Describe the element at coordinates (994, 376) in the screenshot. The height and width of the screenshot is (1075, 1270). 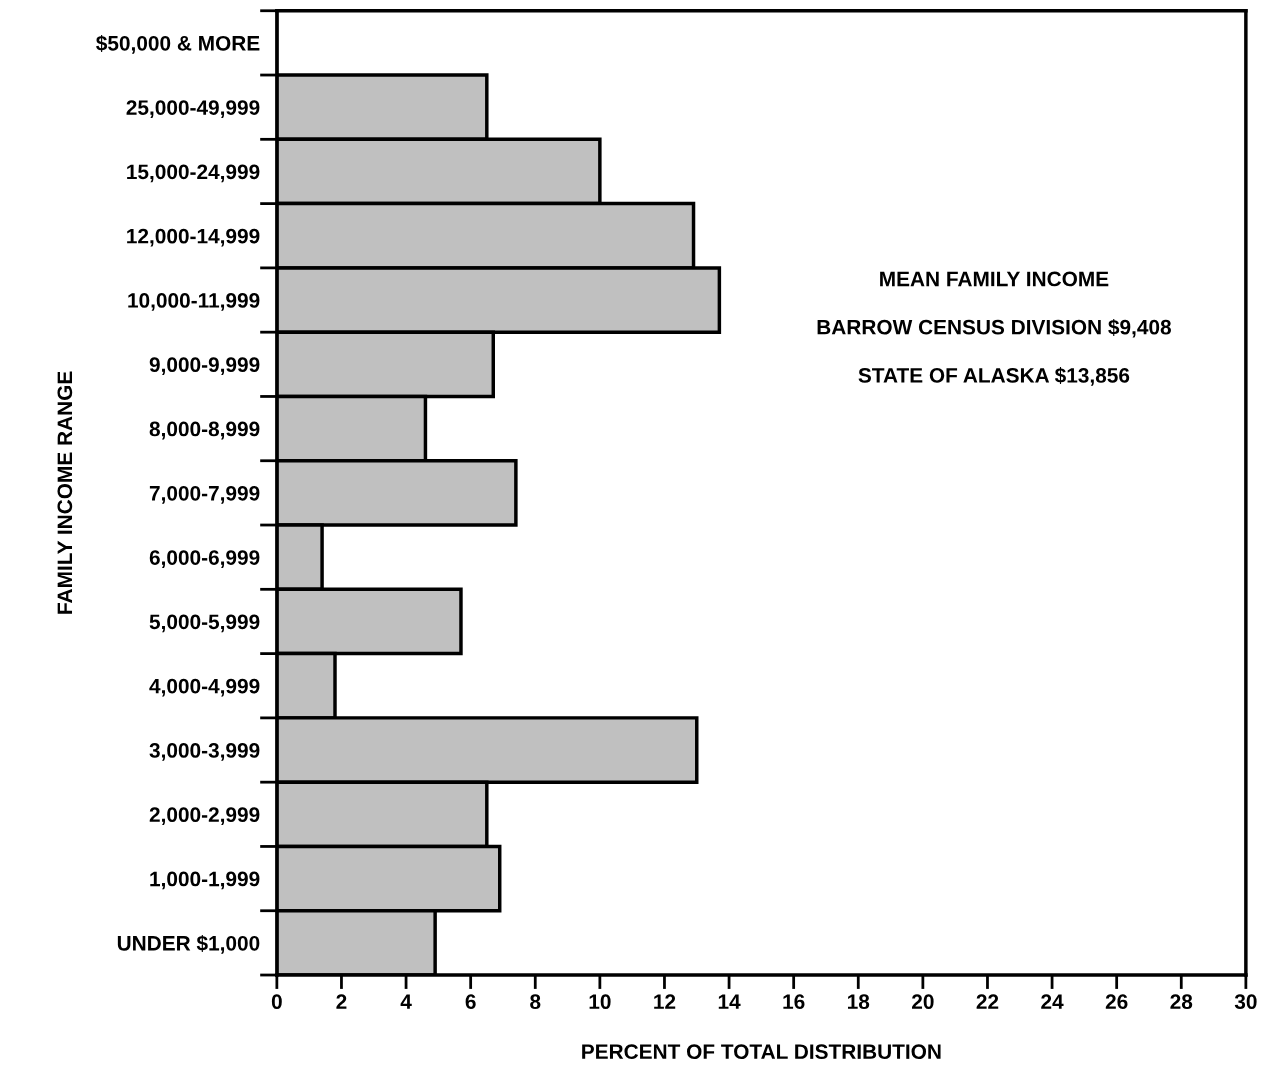
I see `annotation: STATE OF ALASKA $13,856` at that location.